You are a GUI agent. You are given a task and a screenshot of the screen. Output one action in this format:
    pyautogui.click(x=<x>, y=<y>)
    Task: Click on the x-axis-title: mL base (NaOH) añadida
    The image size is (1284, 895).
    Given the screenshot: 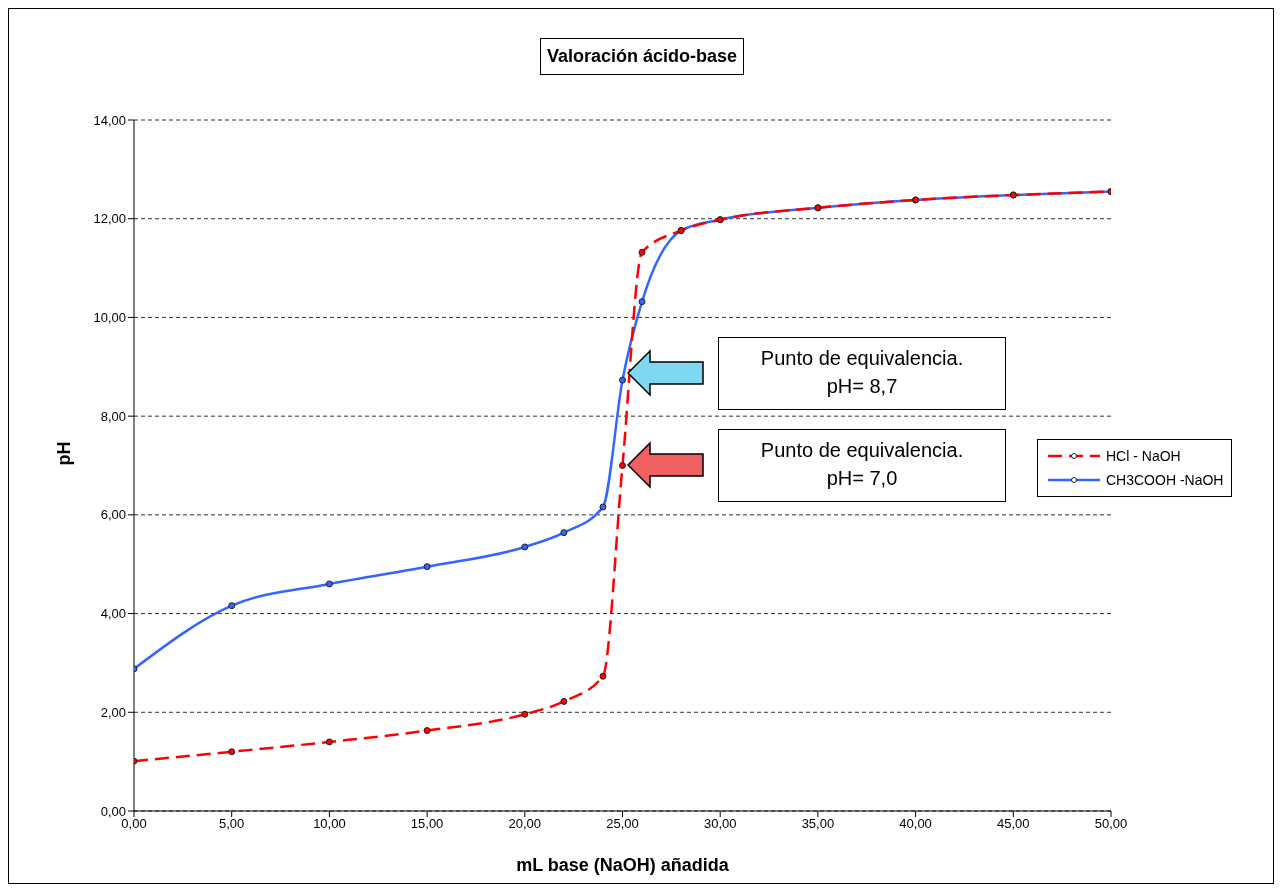 What is the action you would take?
    pyautogui.click(x=623, y=865)
    